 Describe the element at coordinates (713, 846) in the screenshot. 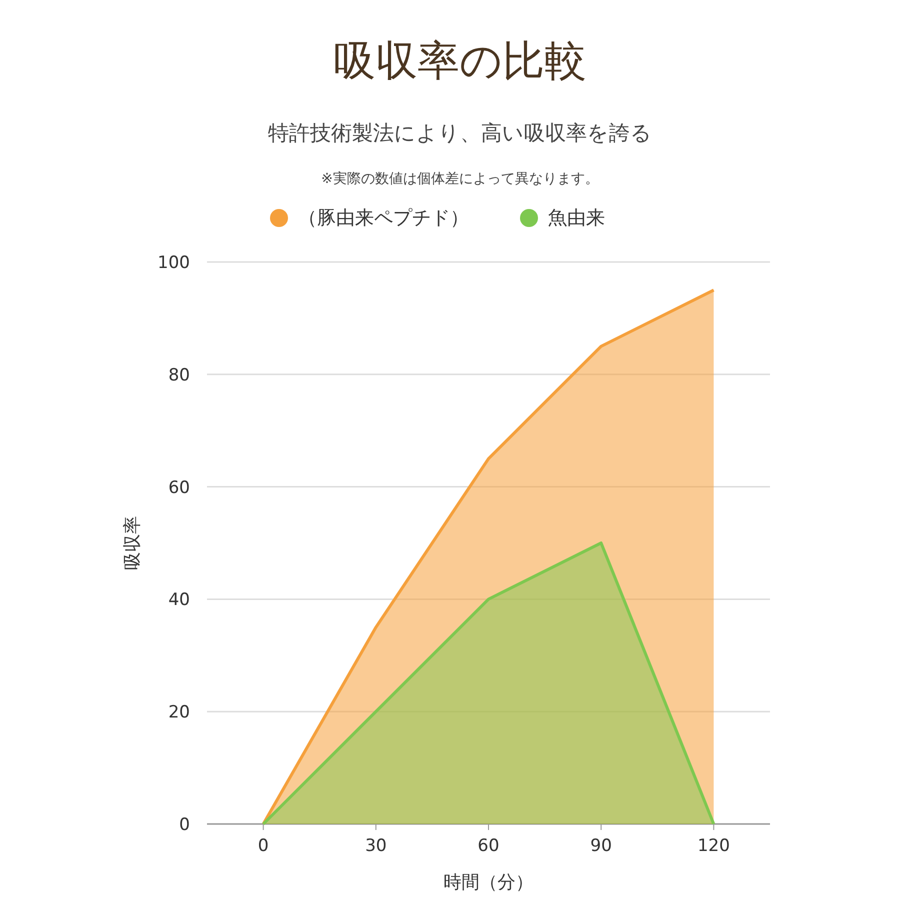

I see `x-tick-label: 120` at that location.